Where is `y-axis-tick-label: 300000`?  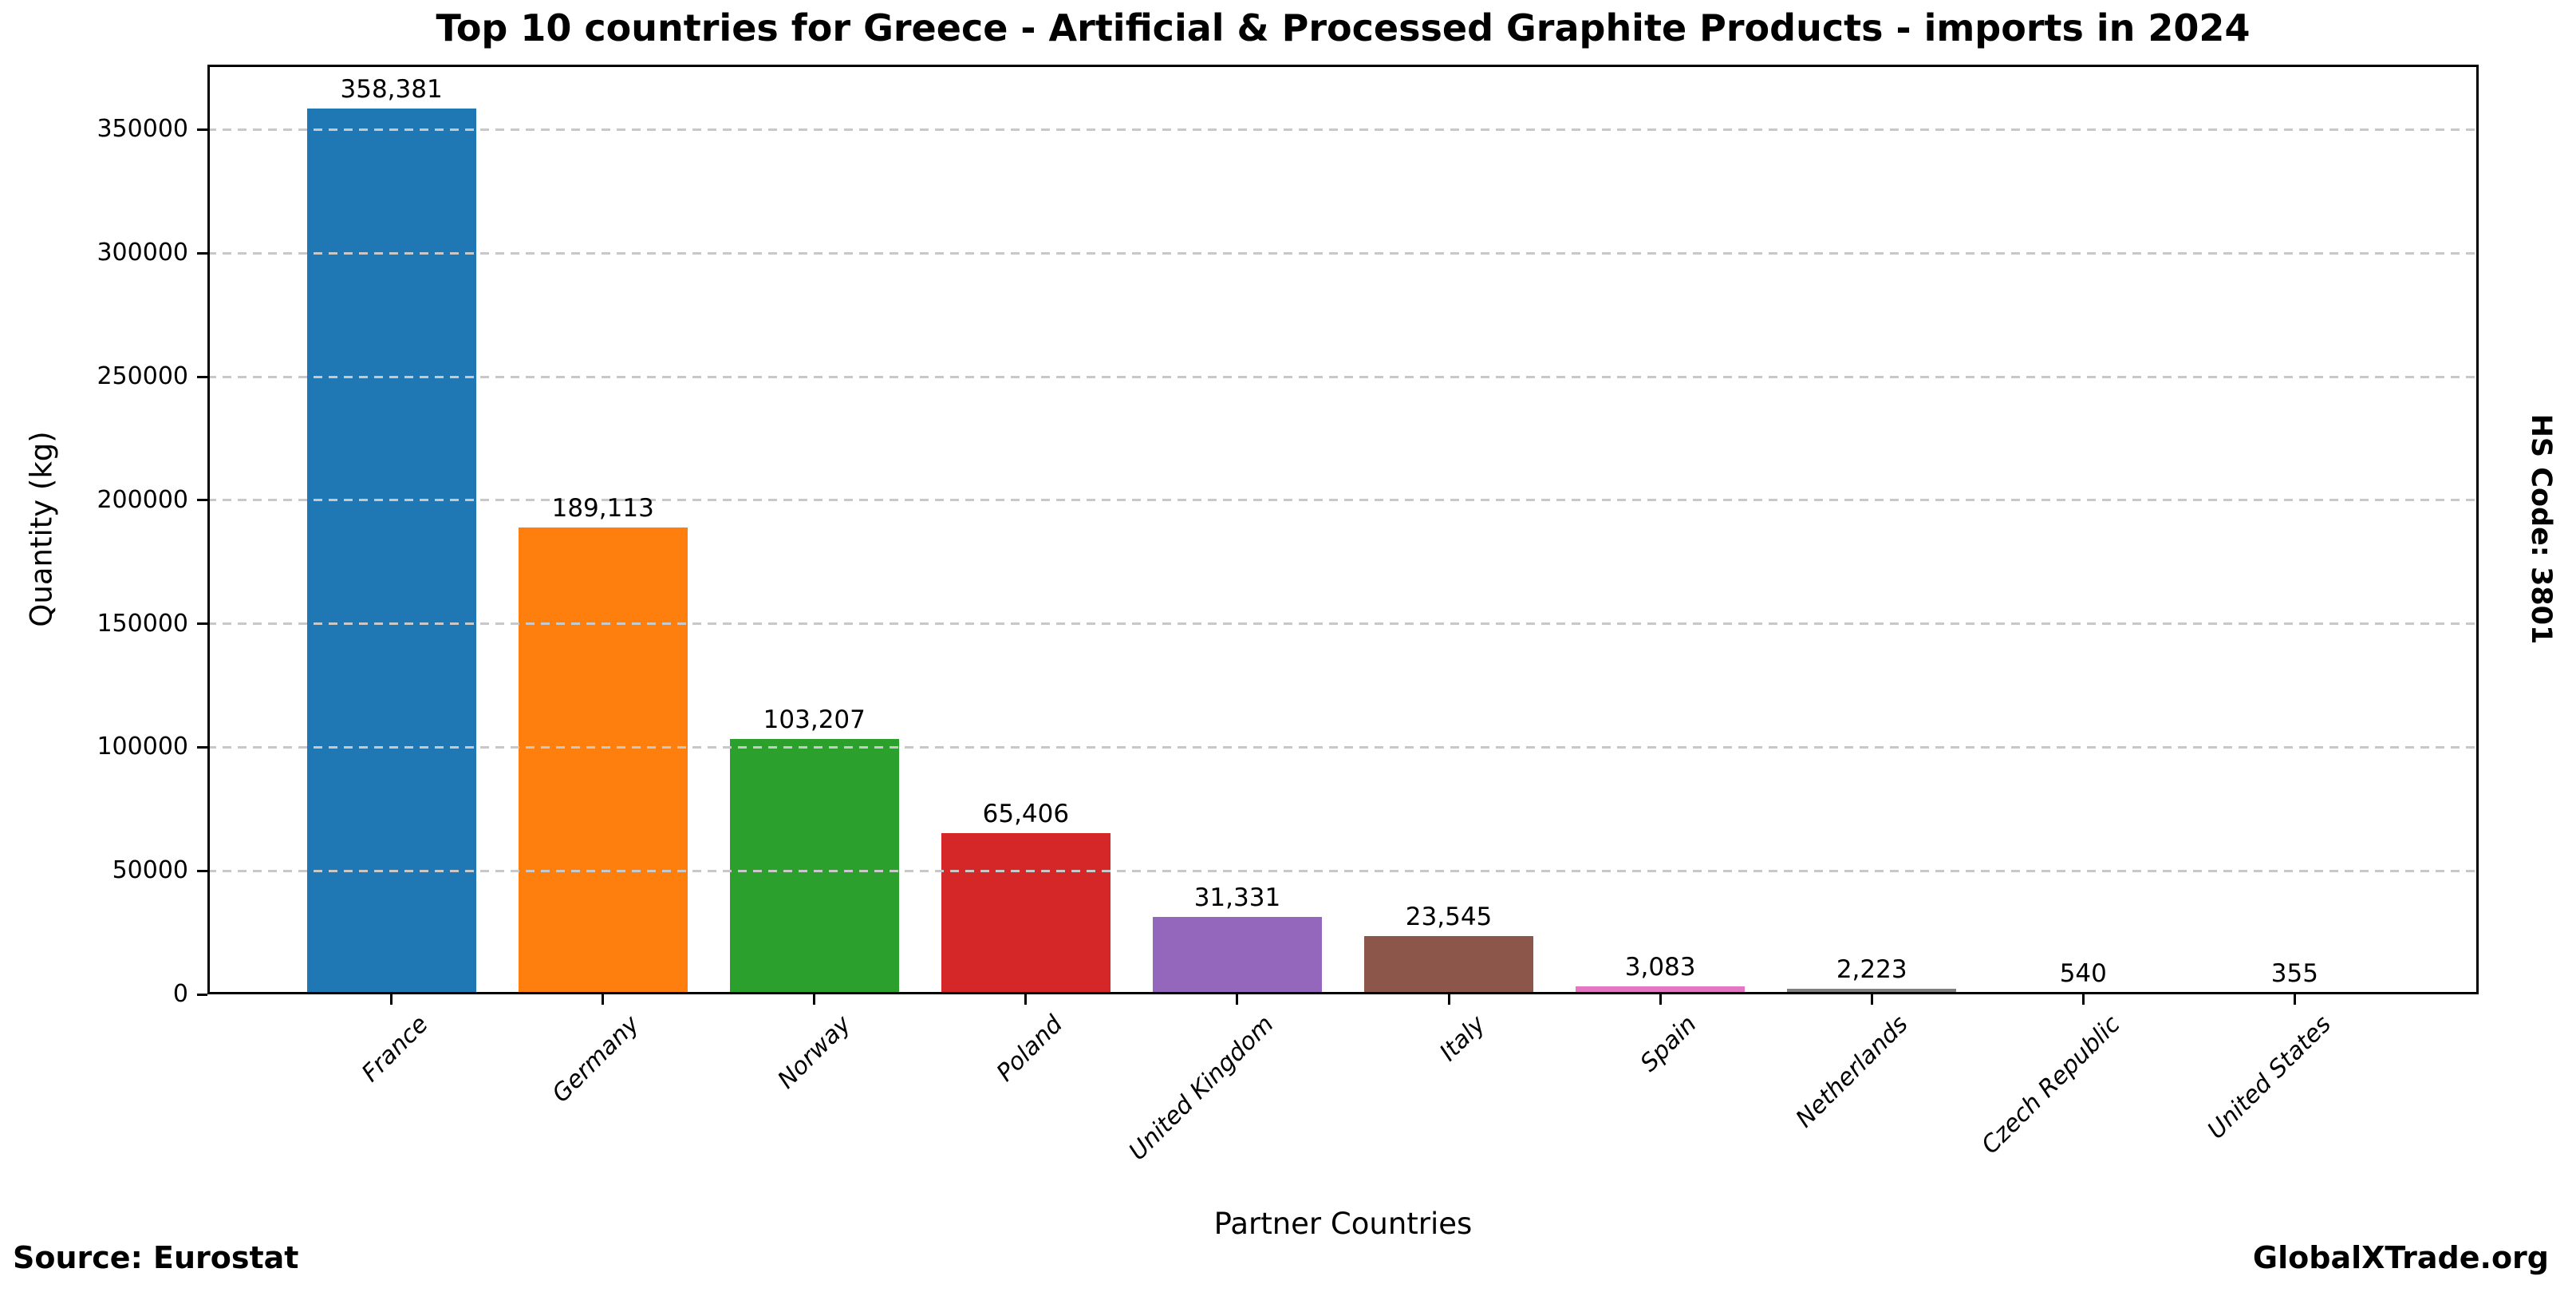
y-axis-tick-label: 300000 is located at coordinates (143, 253).